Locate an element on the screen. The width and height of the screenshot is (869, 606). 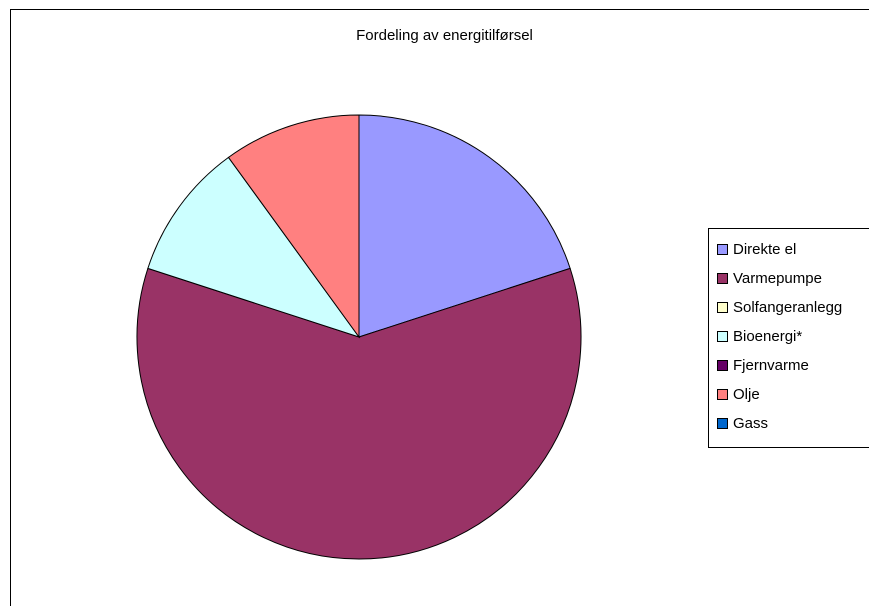
pie-slice-direkte-el is located at coordinates (464, 226).